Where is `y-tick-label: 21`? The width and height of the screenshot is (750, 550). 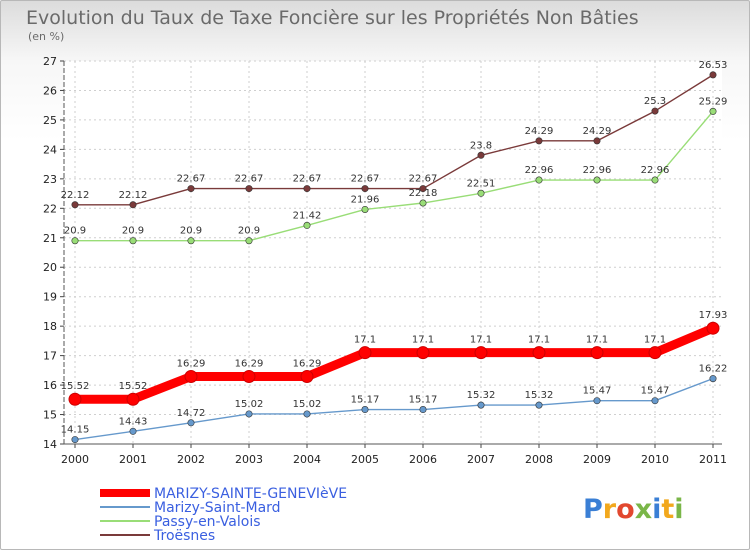 y-tick-label: 21 is located at coordinates (50, 238).